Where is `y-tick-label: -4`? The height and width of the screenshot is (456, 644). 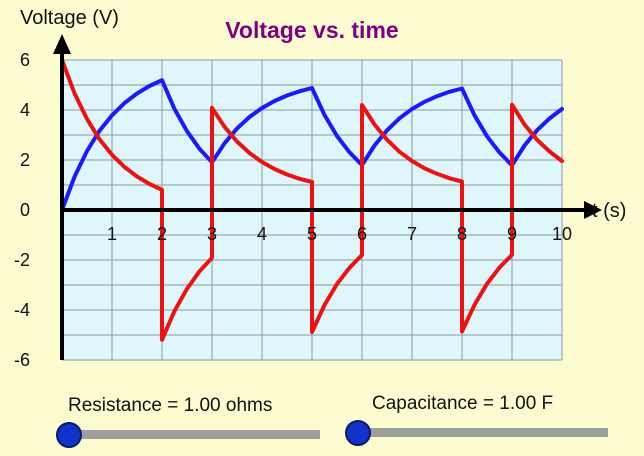 y-tick-label: -4 is located at coordinates (22, 310).